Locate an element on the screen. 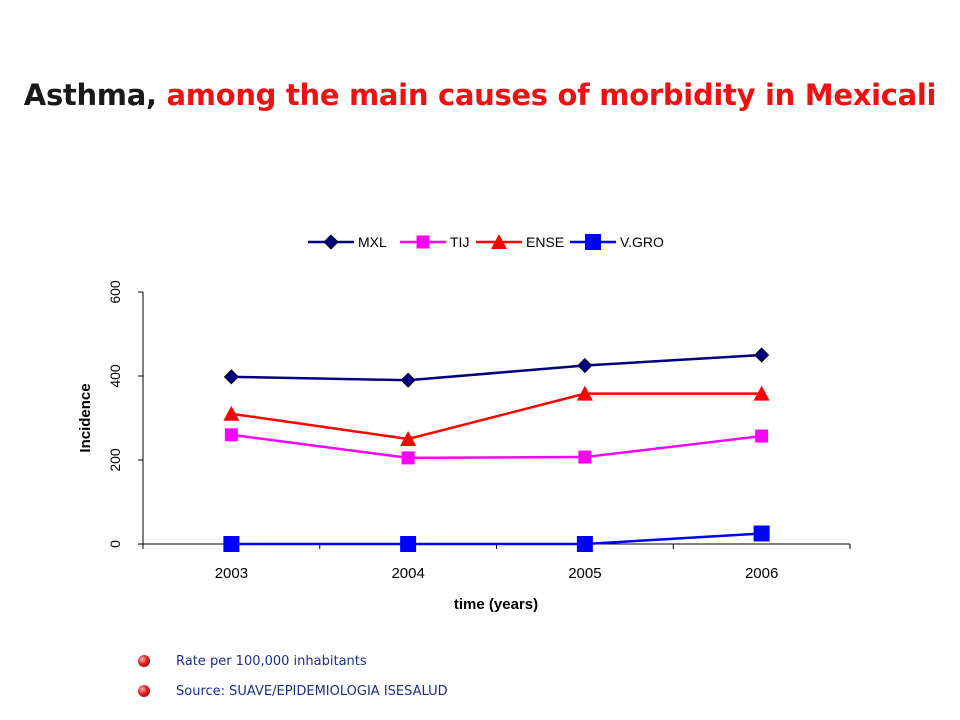  series-tij is located at coordinates (496, 446).